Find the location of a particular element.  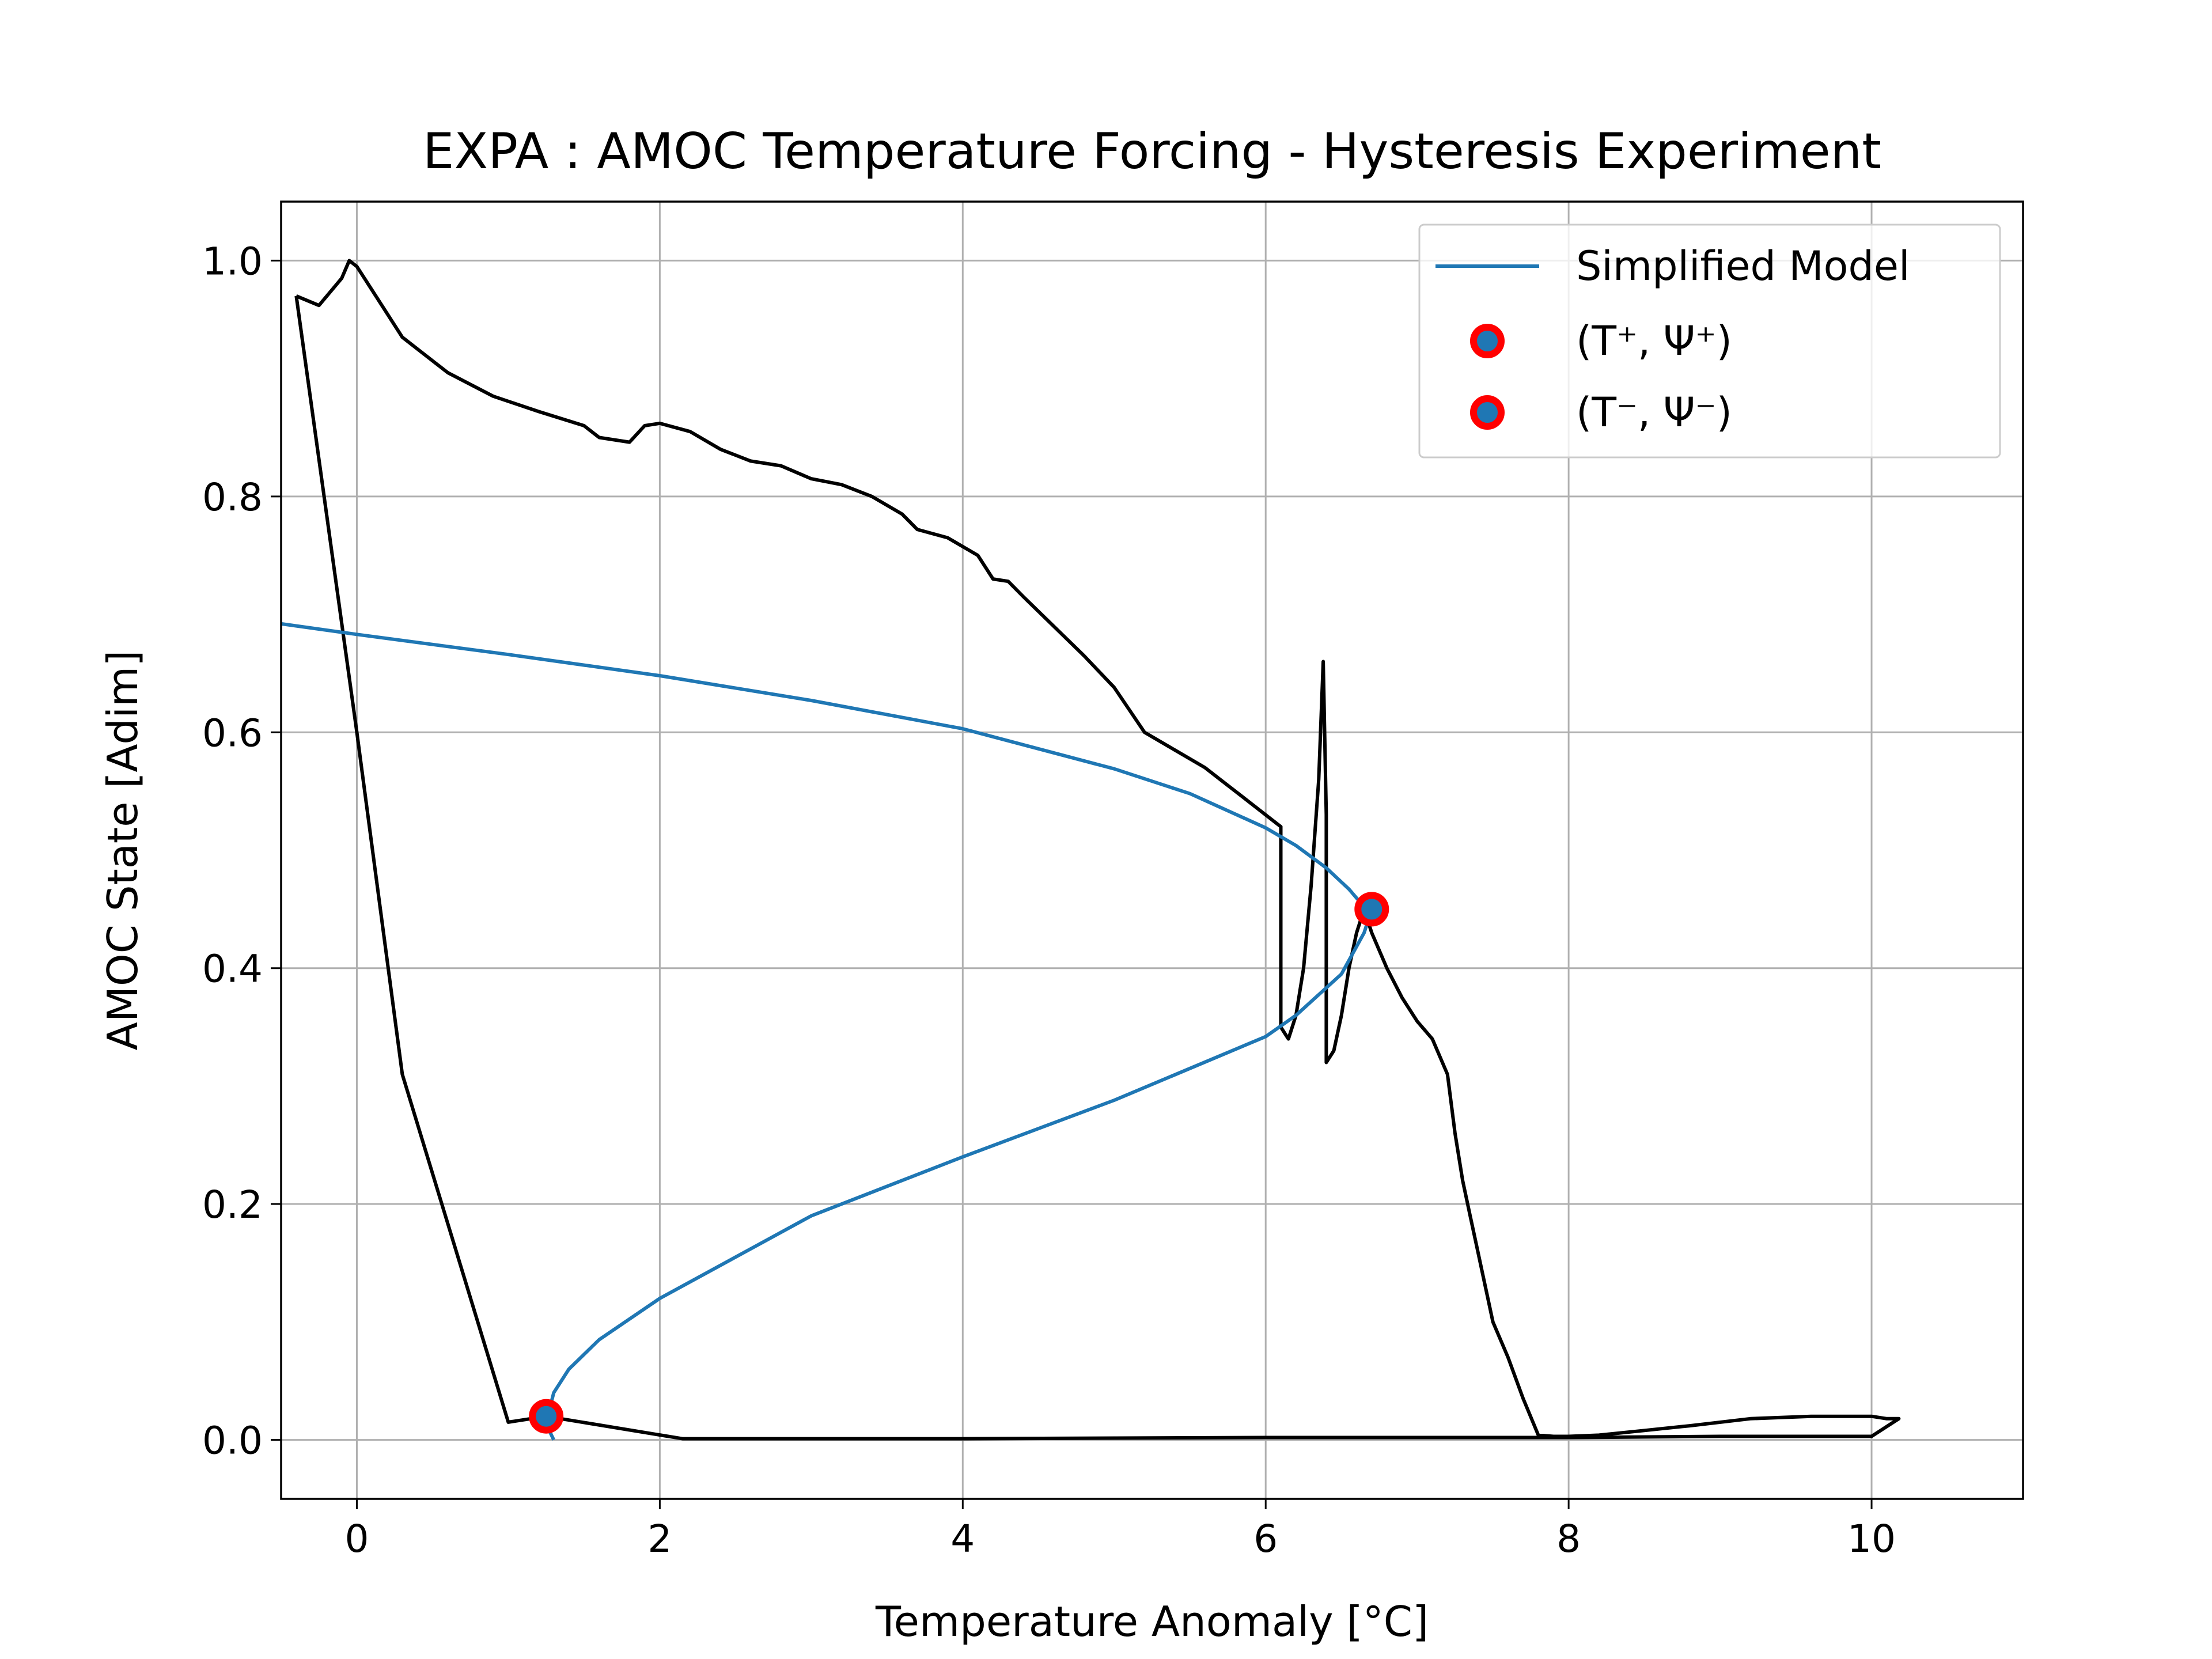

marker-t-minus-psi-minus is located at coordinates (546, 1416).